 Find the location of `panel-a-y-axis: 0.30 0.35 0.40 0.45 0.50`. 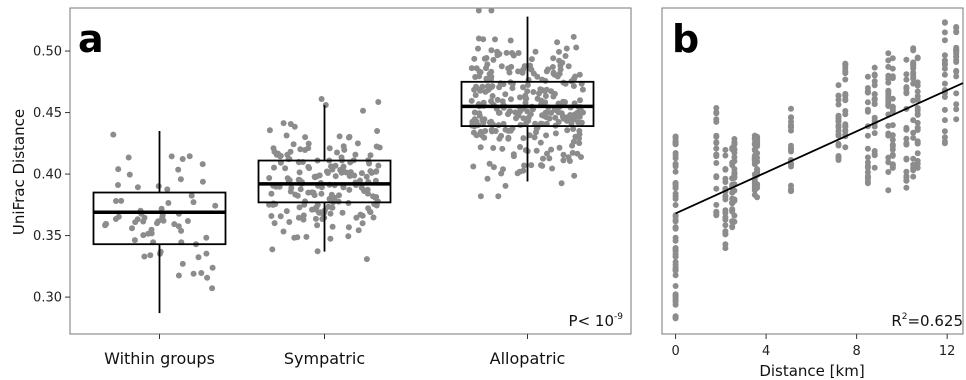

panel-a-y-axis: 0.30 0.35 0.40 0.45 0.50 is located at coordinates (51, 175).